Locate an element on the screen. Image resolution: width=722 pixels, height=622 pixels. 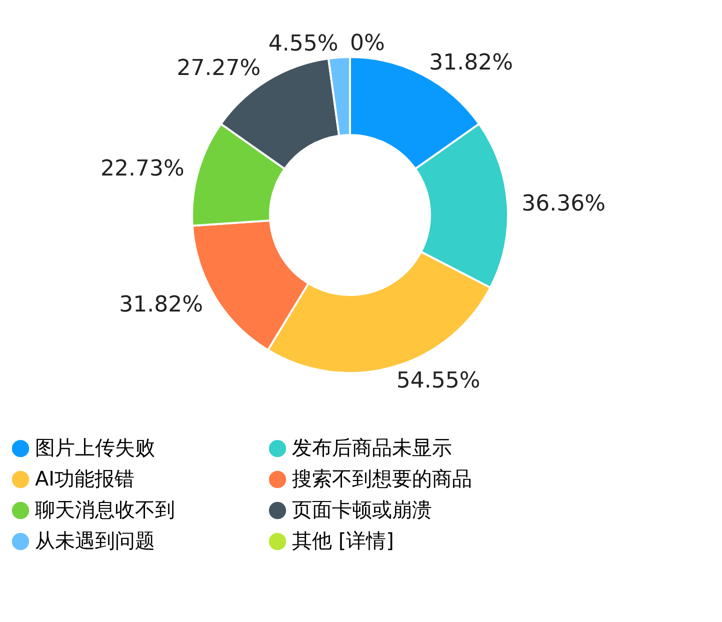
data-label: 22.73% is located at coordinates (142, 169).